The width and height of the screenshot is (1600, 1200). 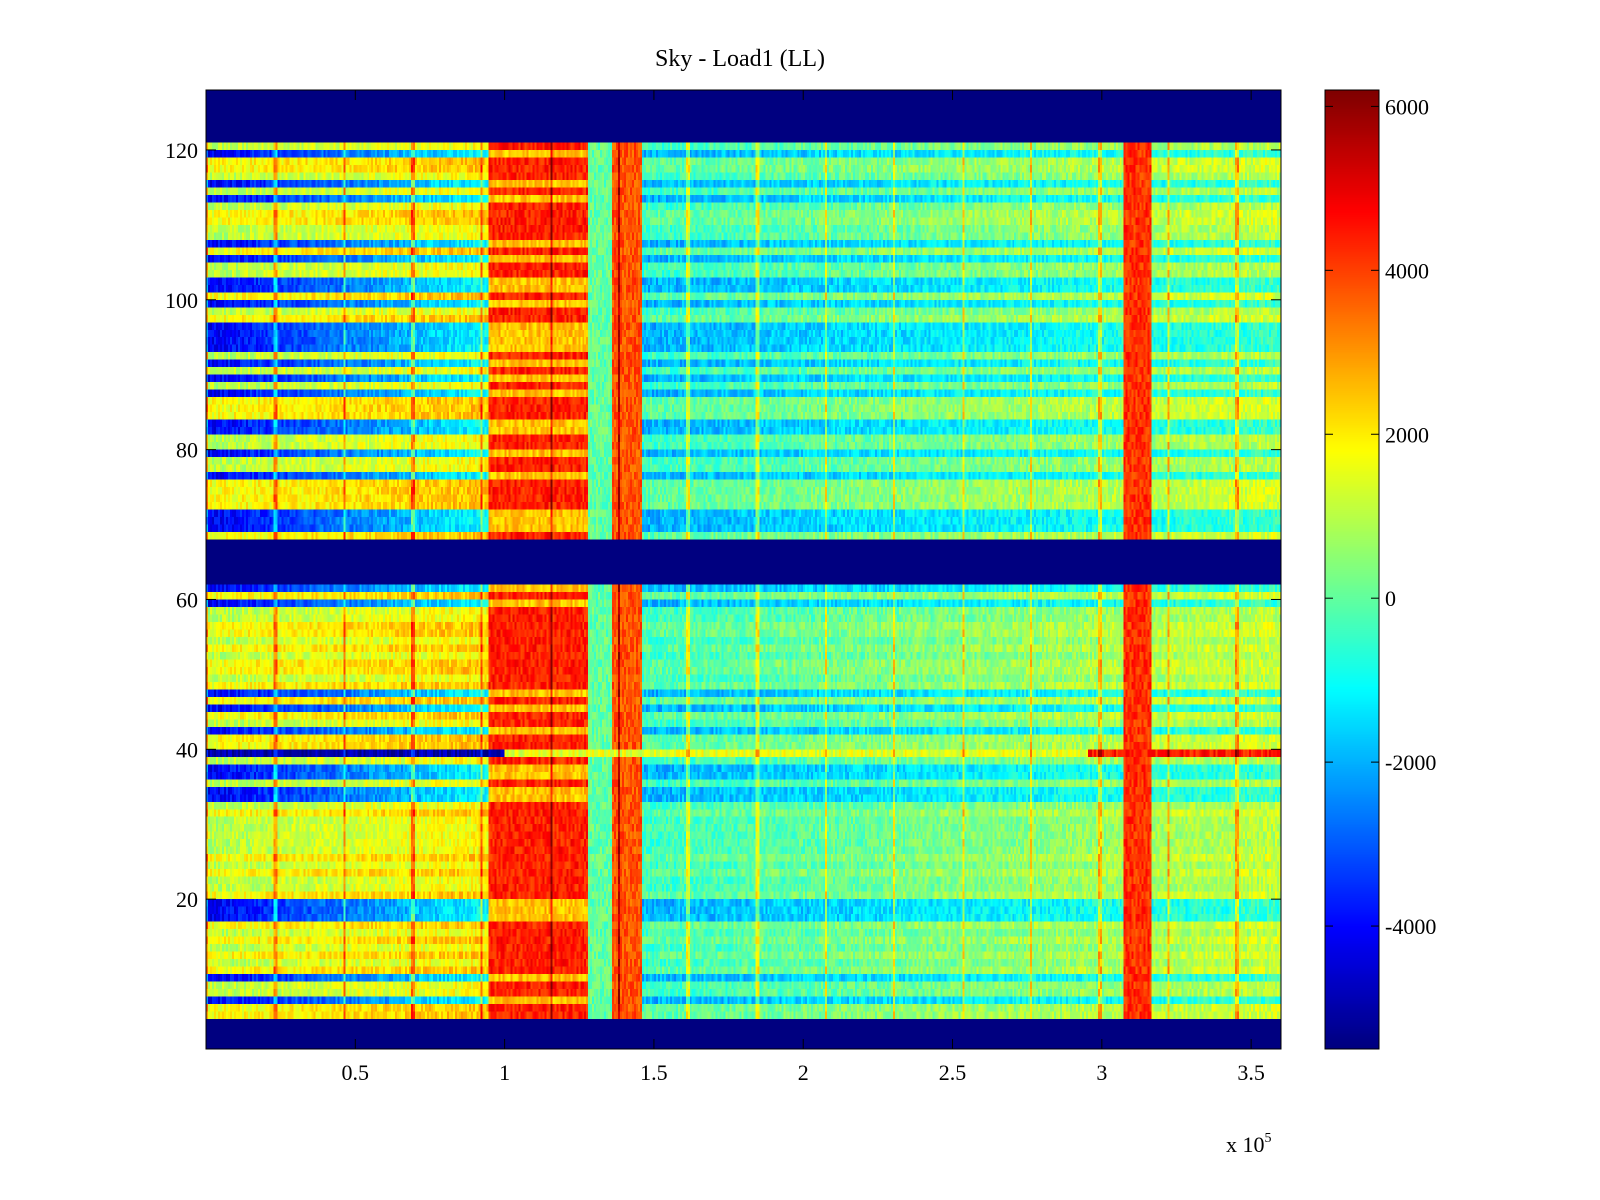 I want to click on colorbar: 6000 4000 2000 0 -2000 -4000, so click(x=1380, y=569).